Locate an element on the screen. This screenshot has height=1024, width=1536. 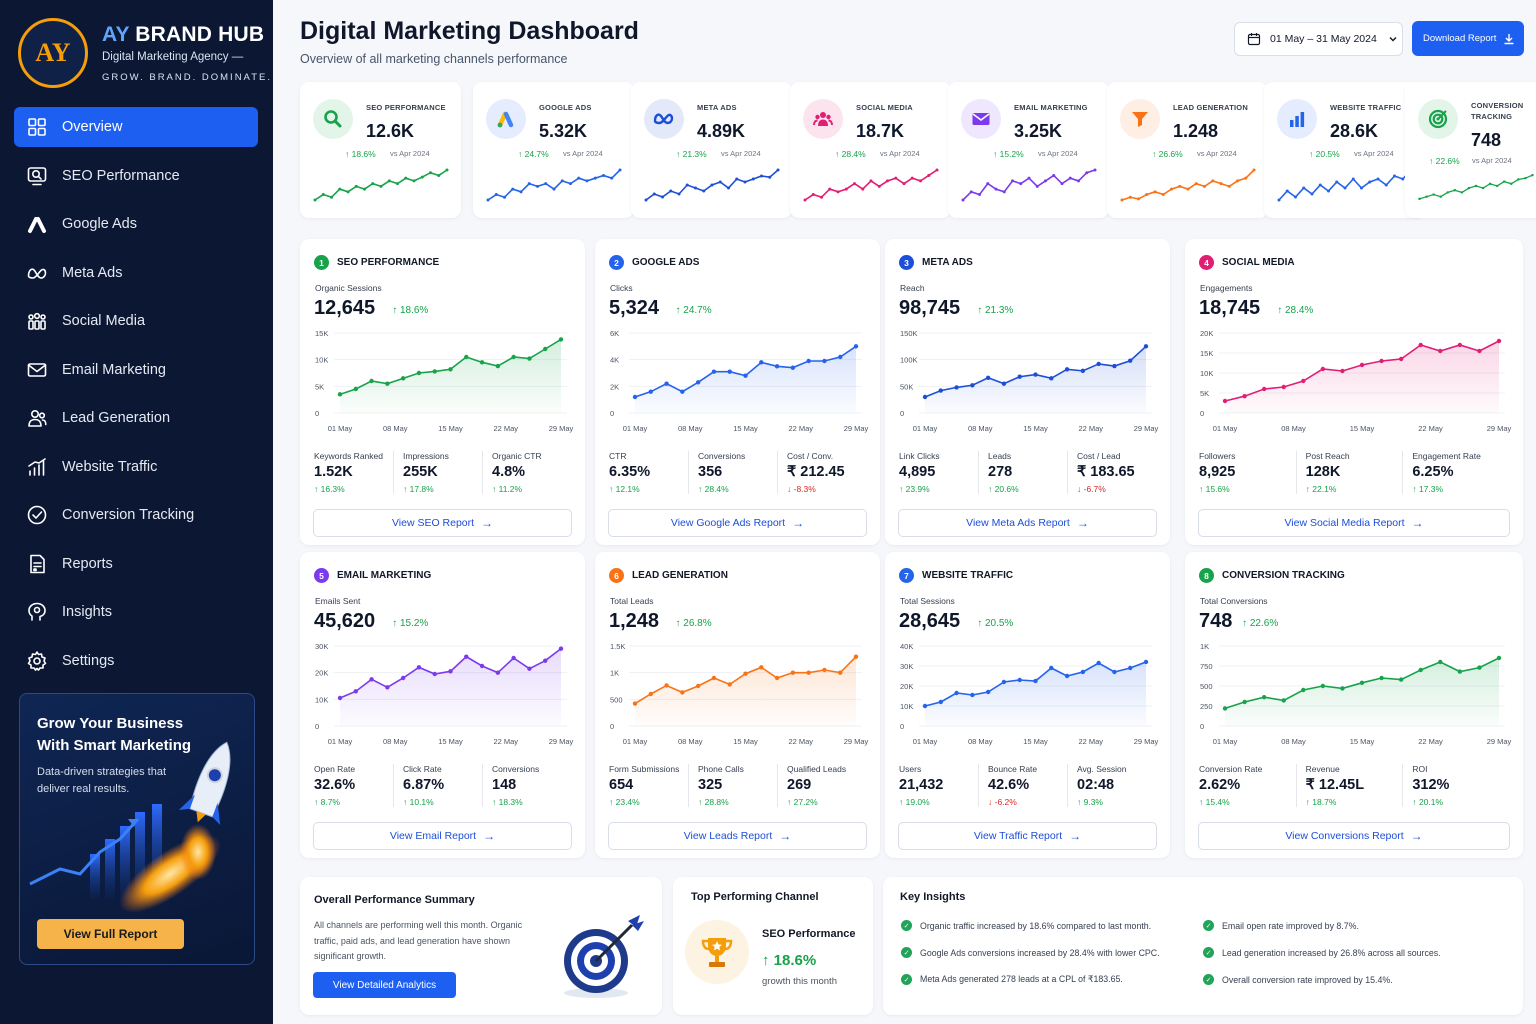
view-email-marketing-report-link: View Email Report → is located at coordinates (442, 836).